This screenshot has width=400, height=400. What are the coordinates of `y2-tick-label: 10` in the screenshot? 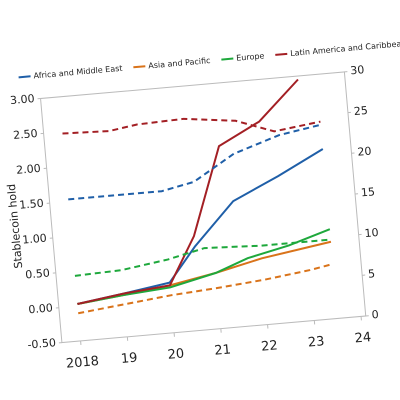 It's located at (371, 233).